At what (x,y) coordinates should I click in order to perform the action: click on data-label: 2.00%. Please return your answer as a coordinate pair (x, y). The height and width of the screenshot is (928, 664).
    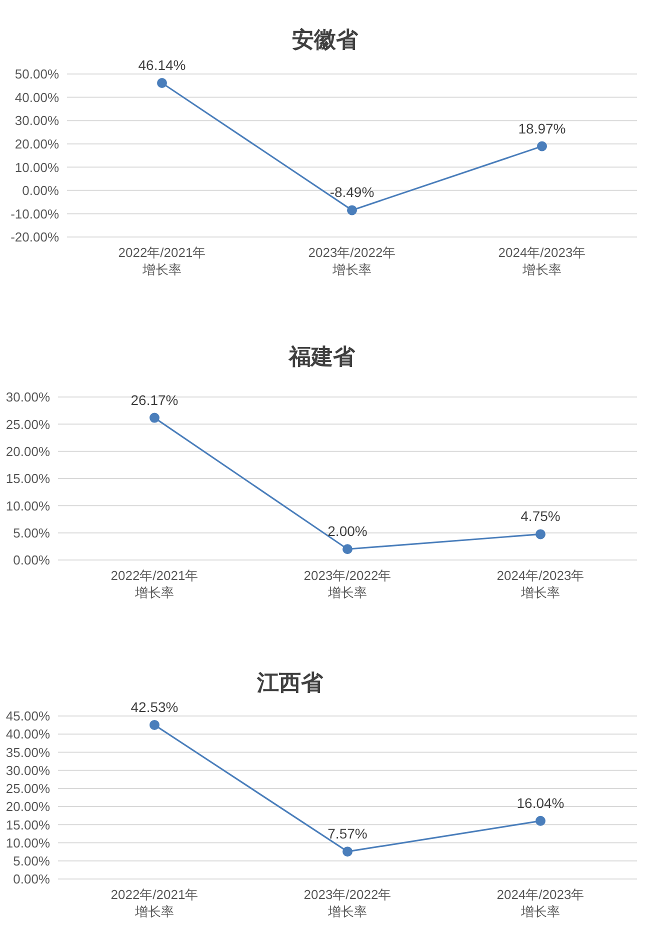
    Looking at the image, I should click on (348, 531).